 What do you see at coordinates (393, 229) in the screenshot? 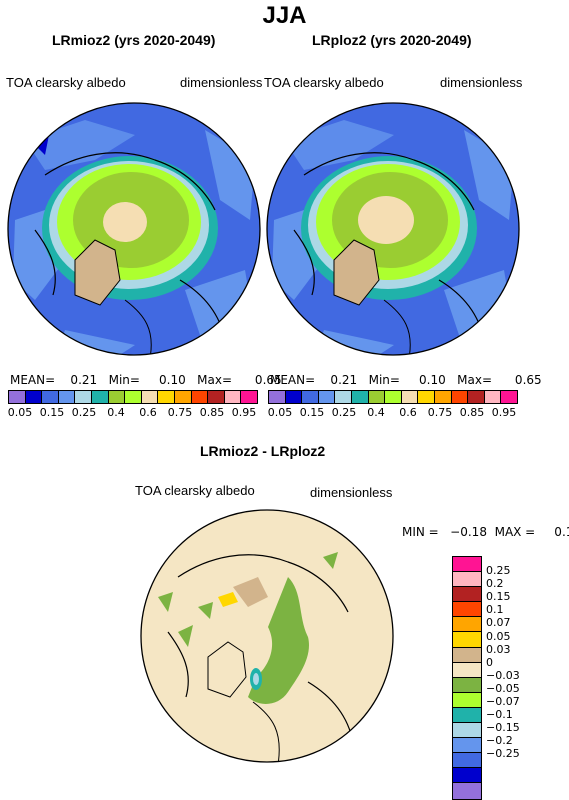
I see `panel2-polar-map` at bounding box center [393, 229].